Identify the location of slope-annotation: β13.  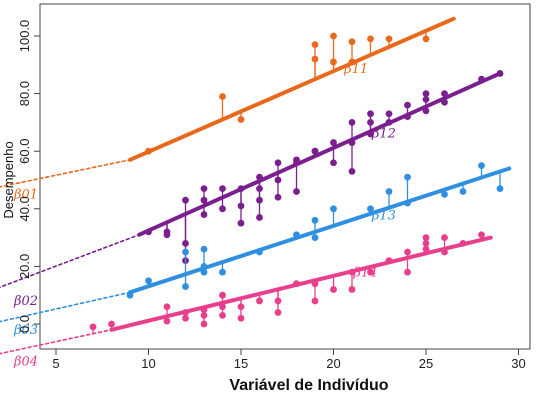
(383, 215).